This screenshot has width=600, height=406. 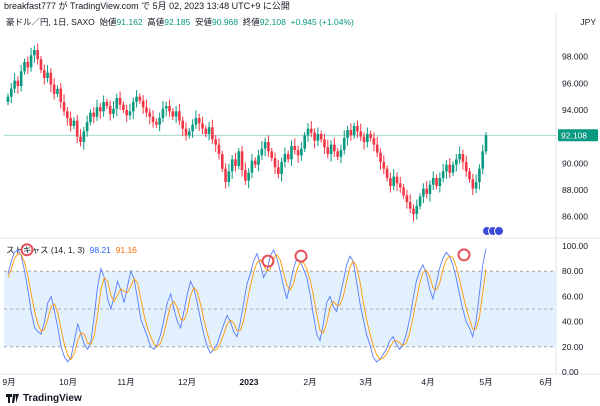 I want to click on stoch-tick-label: 80.00, so click(x=573, y=271).